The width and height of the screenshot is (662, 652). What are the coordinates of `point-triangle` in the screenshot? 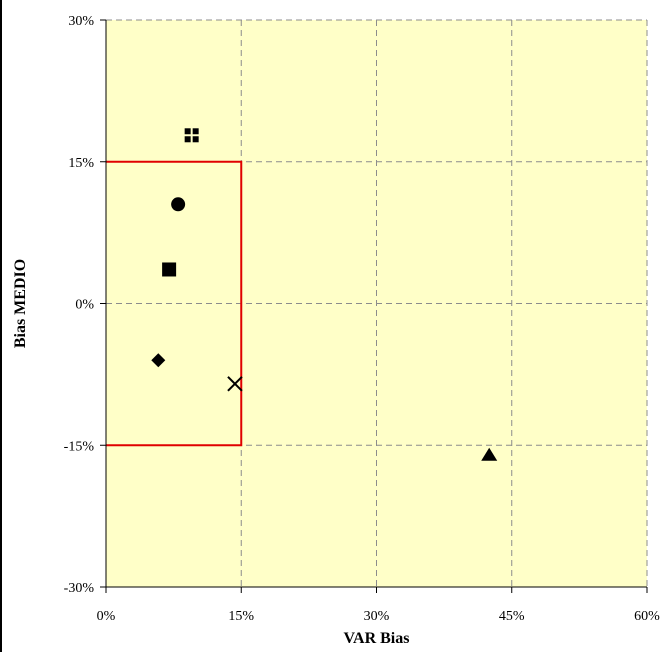 It's located at (489, 454).